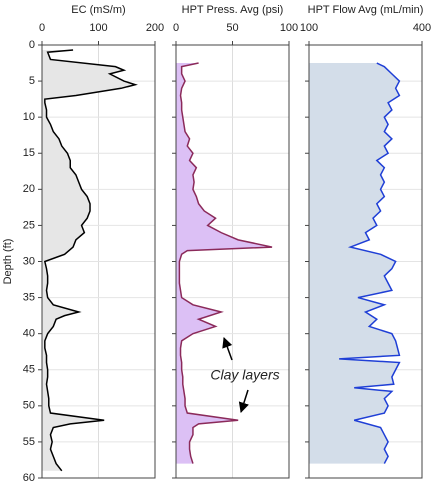 The height and width of the screenshot is (503, 436). I want to click on y-tick-label: 55, so click(29, 442).